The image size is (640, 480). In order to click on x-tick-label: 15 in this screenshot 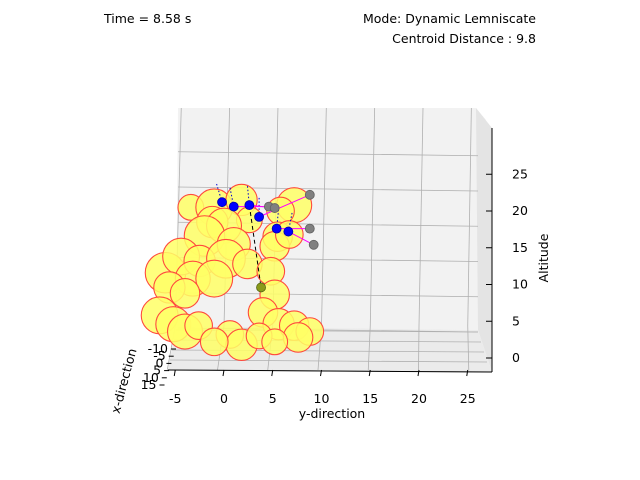, I will do `click(149, 384)`.